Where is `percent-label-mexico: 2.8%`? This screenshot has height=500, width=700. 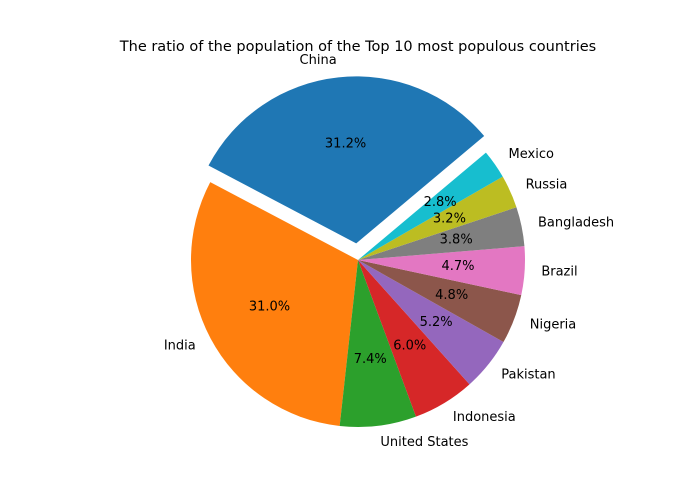
percent-label-mexico: 2.8% is located at coordinates (440, 202).